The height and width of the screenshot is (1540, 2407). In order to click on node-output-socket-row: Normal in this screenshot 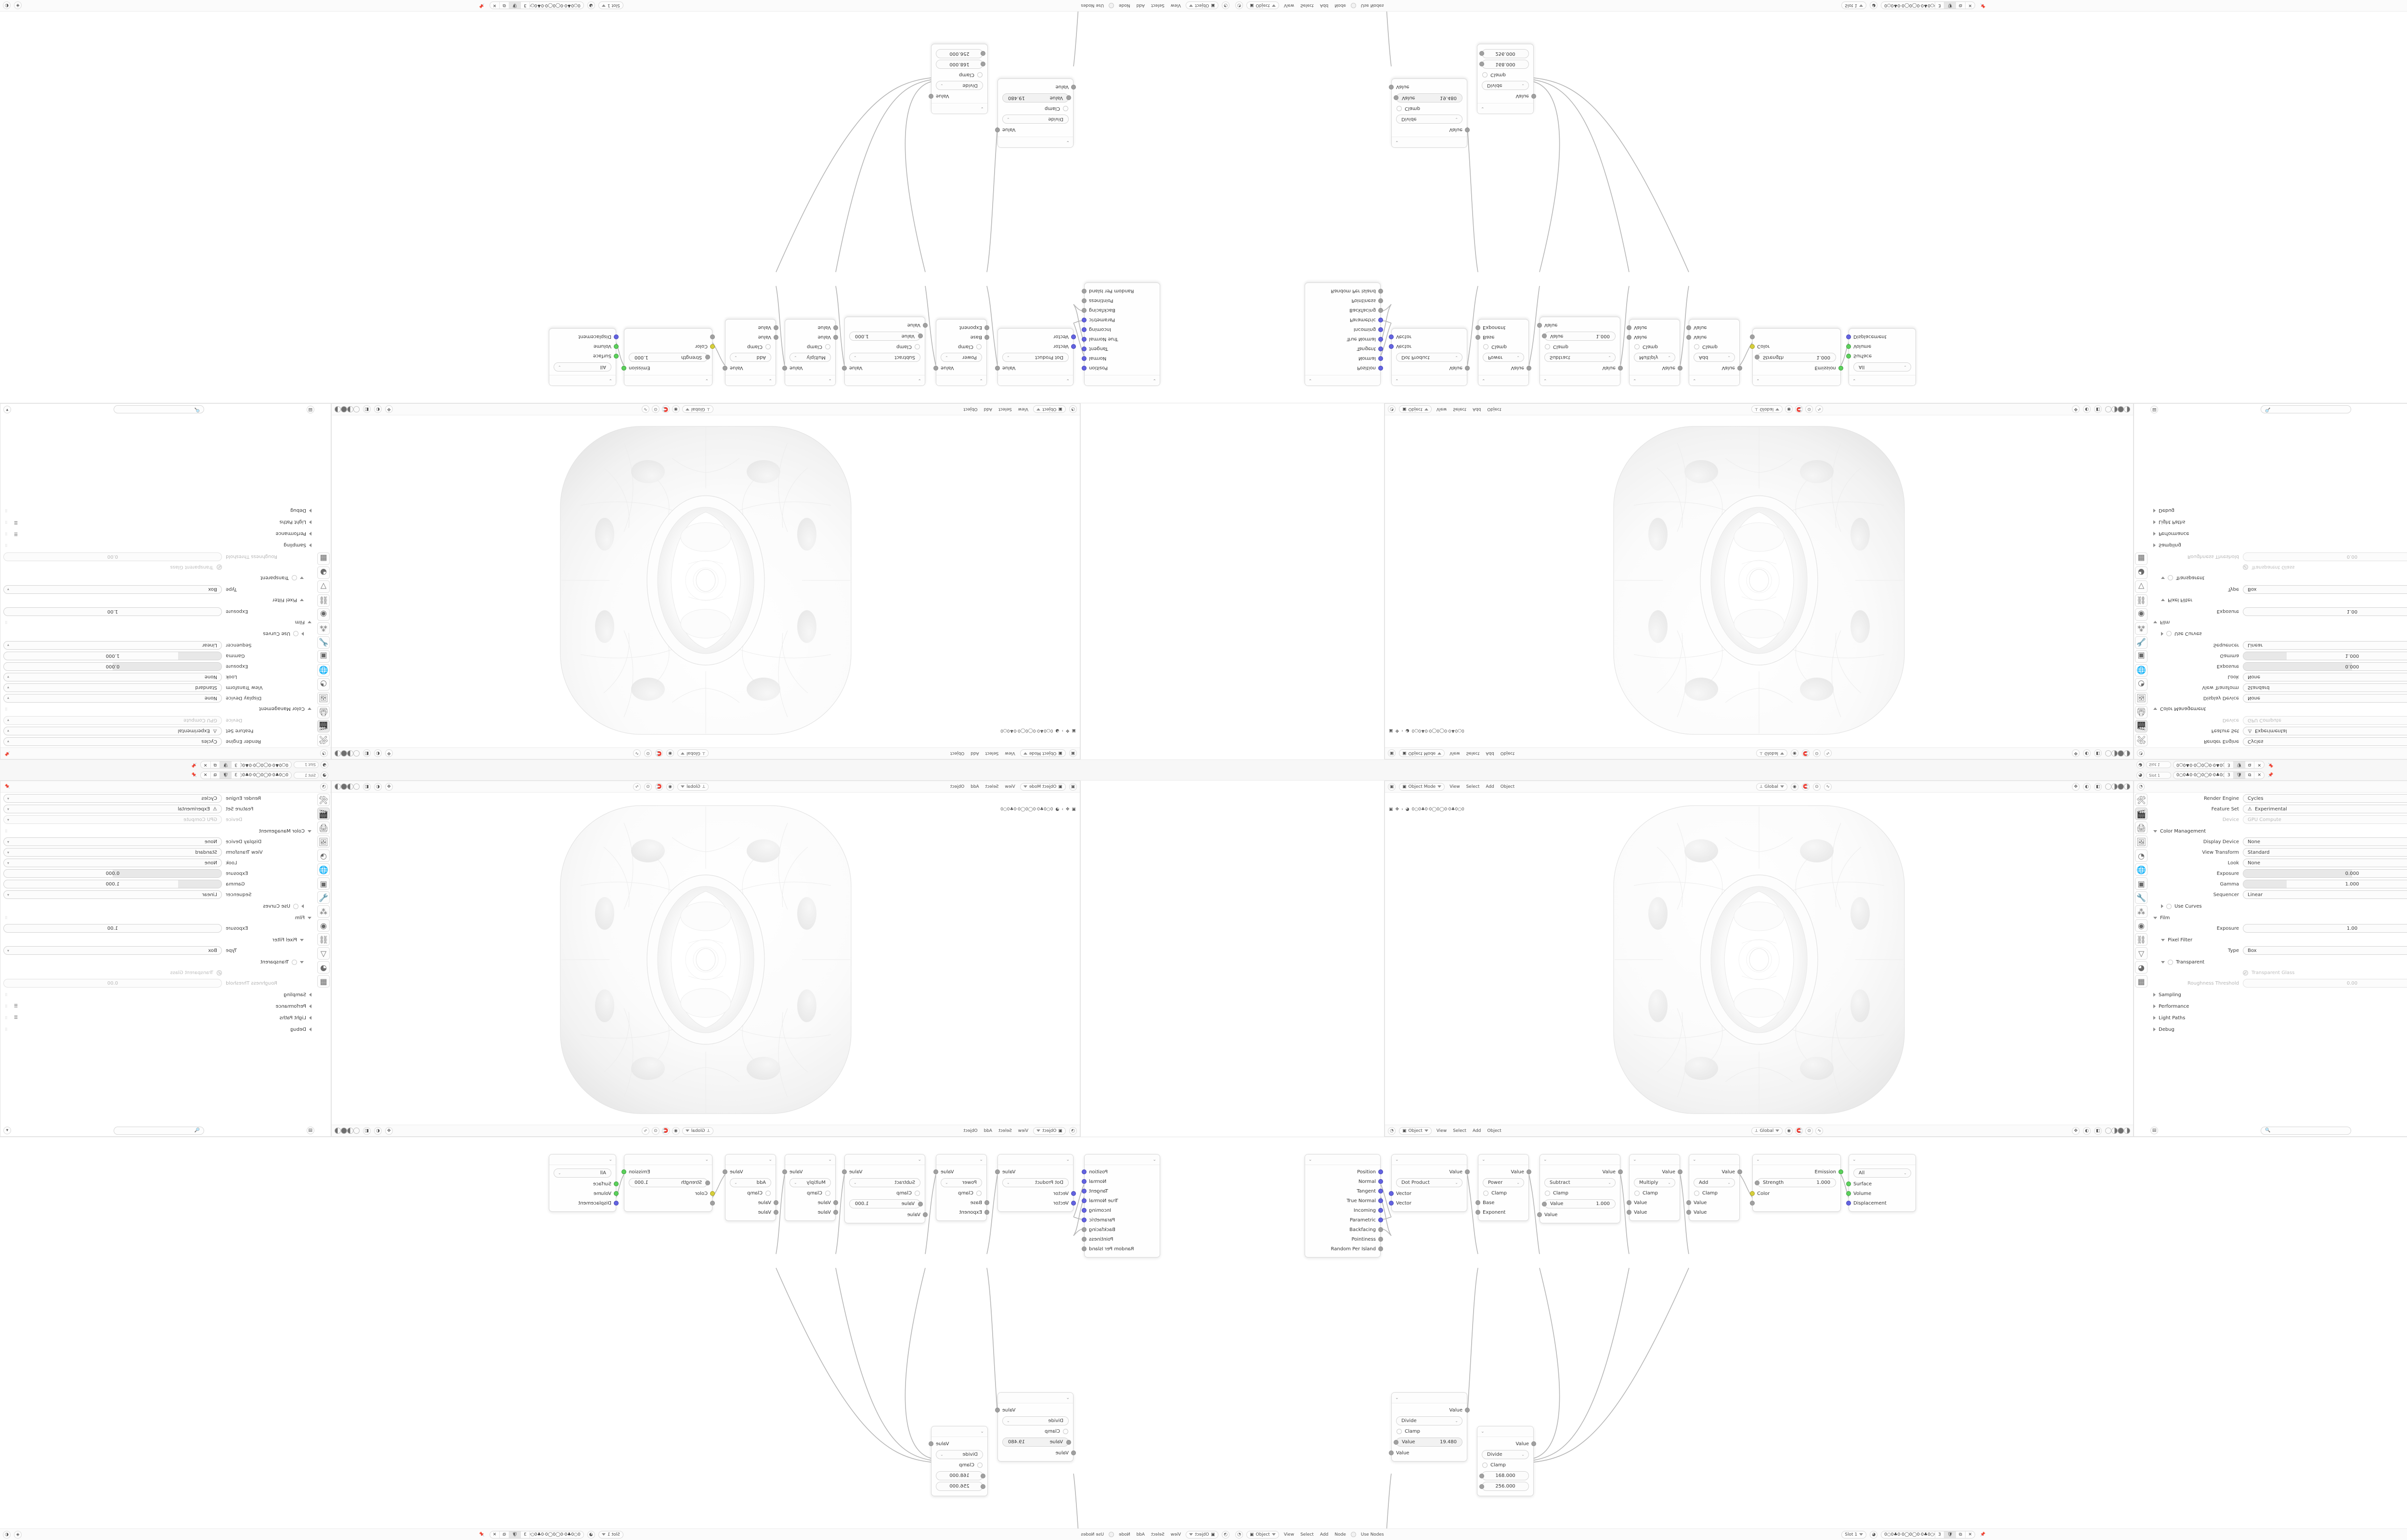, I will do `click(1121, 358)`.